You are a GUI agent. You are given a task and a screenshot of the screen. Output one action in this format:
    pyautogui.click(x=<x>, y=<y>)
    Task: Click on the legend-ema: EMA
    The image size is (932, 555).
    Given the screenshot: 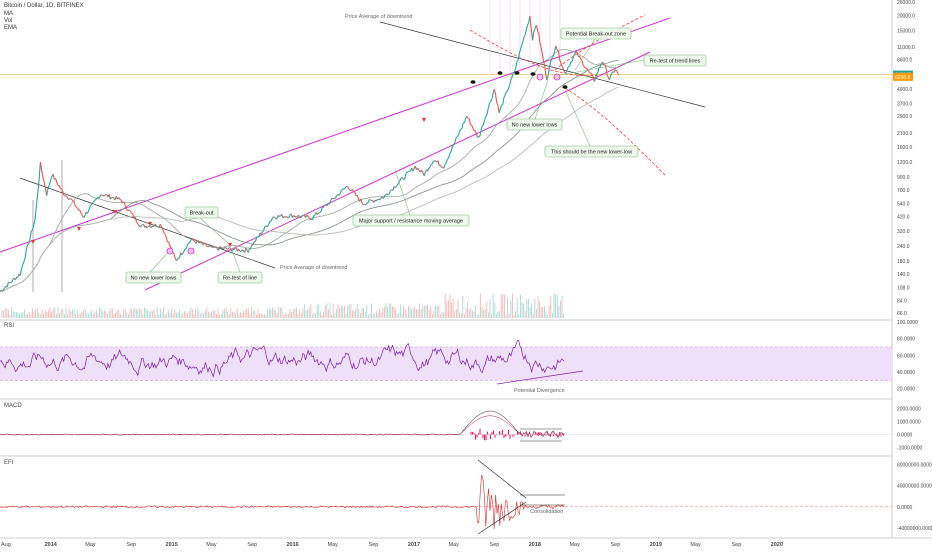 What is the action you would take?
    pyautogui.click(x=10, y=28)
    